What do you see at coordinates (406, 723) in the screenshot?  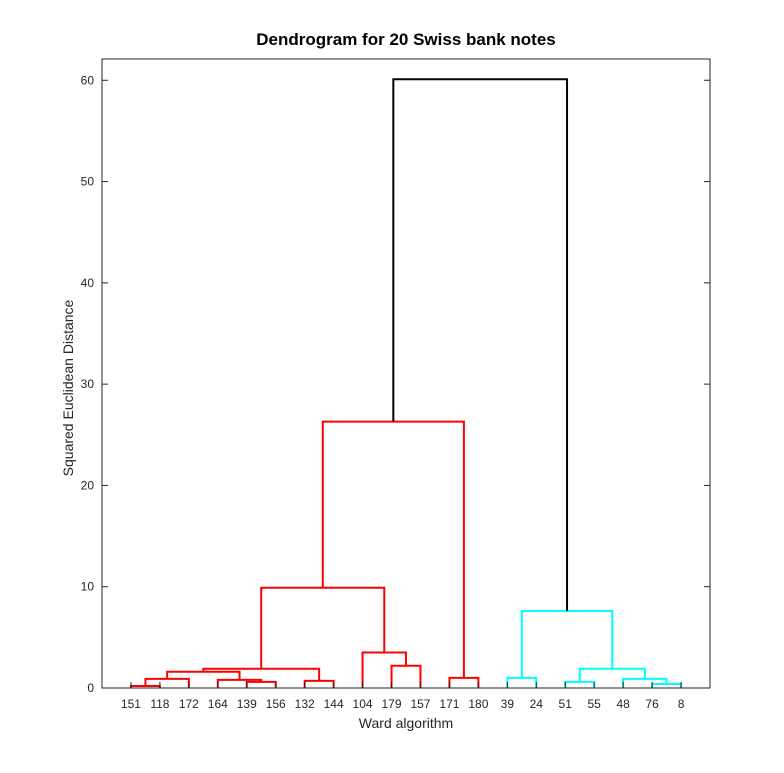 I see `x-axis-label: Ward algorithm` at bounding box center [406, 723].